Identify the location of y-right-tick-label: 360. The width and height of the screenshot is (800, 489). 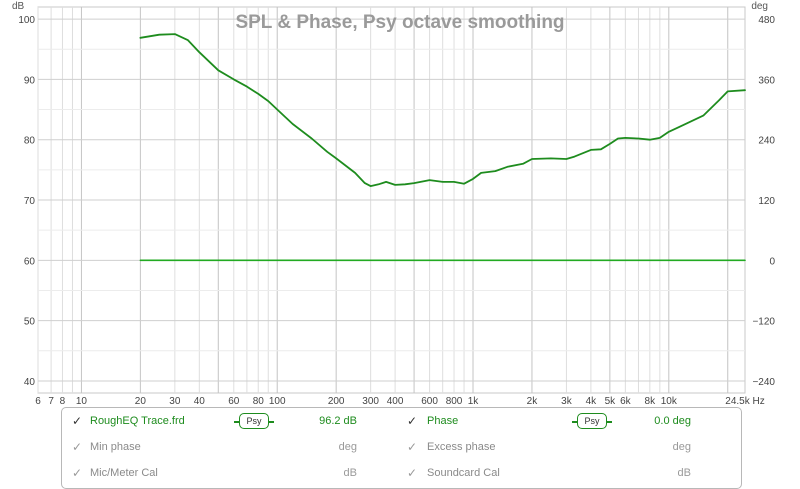
(766, 80).